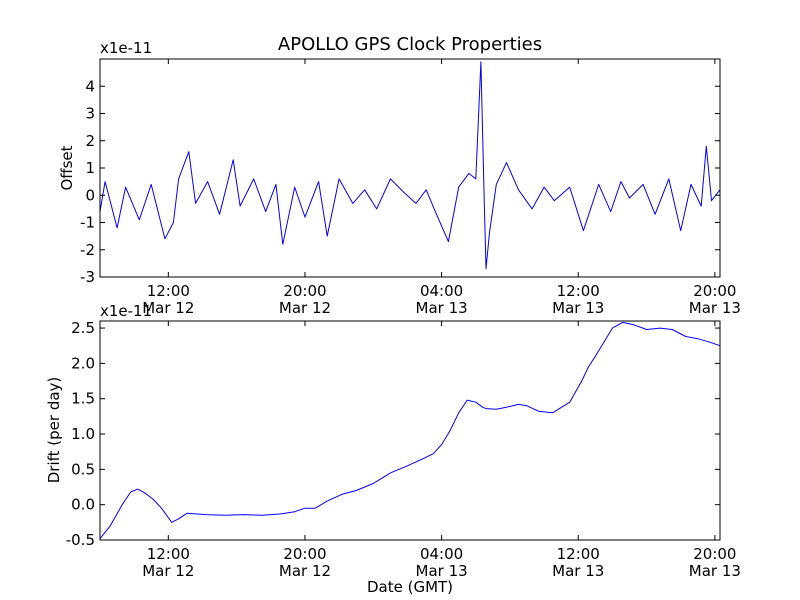 The height and width of the screenshot is (600, 800). What do you see at coordinates (83, 505) in the screenshot?
I see `y-tick-label: 0.0` at bounding box center [83, 505].